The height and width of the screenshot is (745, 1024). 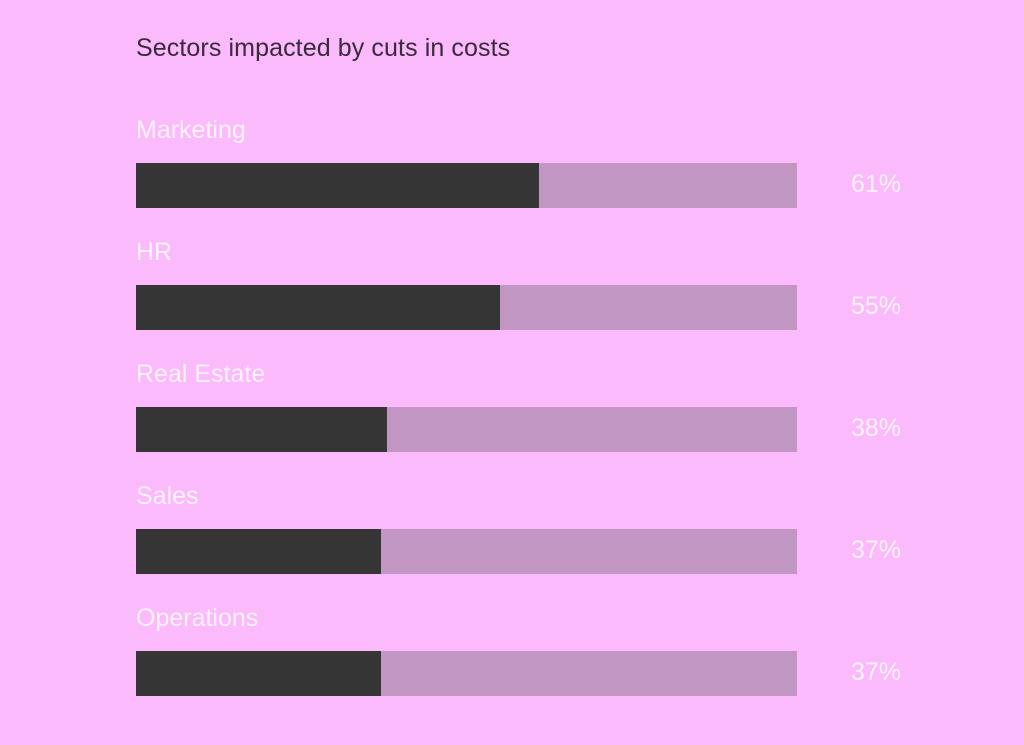 I want to click on category-label: Marketing, so click(x=191, y=130).